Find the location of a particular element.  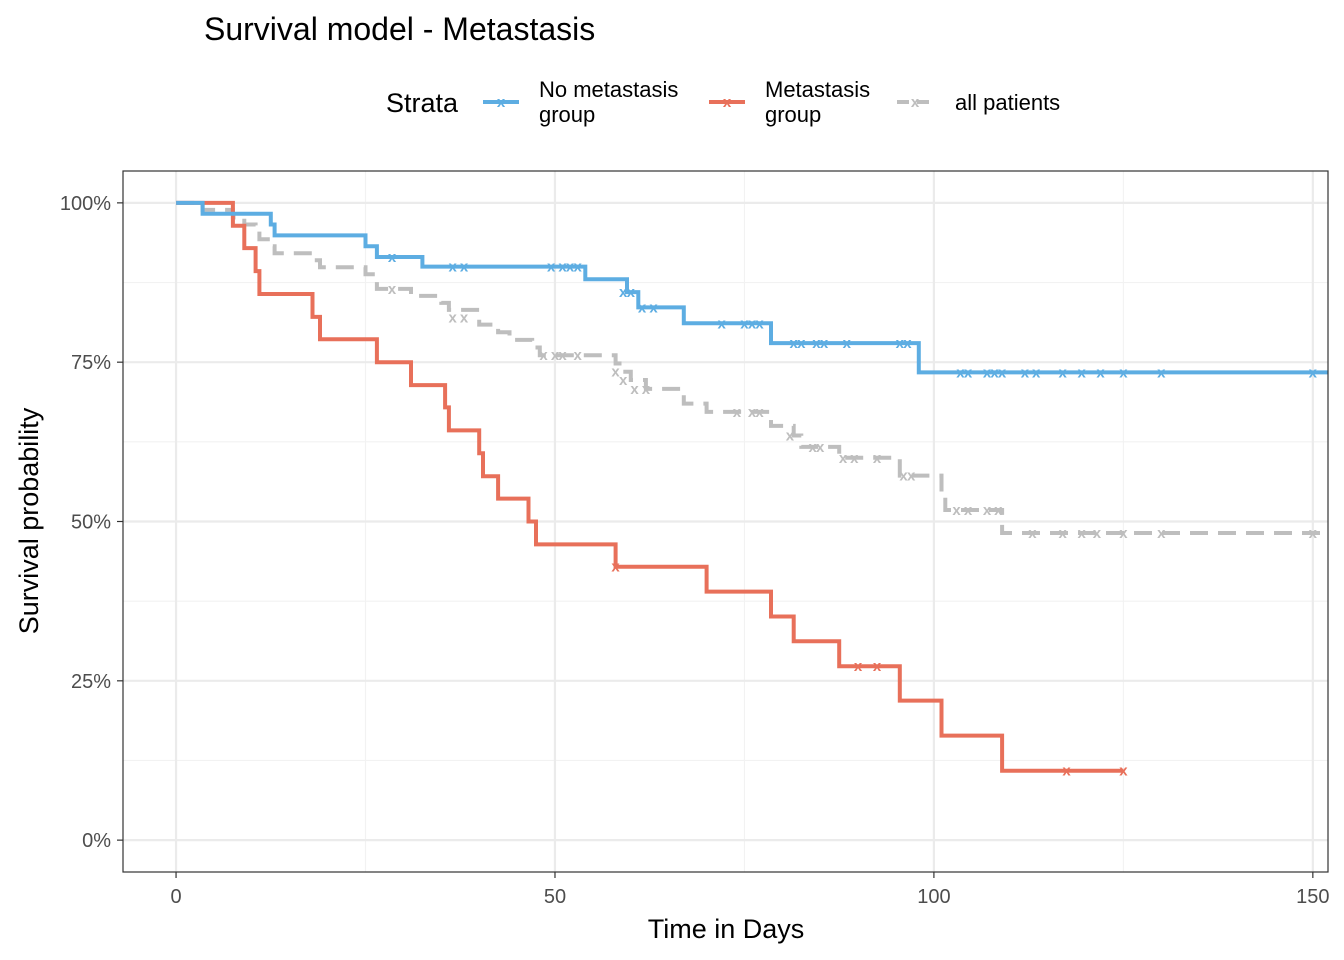

x-tick-label: 100 is located at coordinates (933, 897).